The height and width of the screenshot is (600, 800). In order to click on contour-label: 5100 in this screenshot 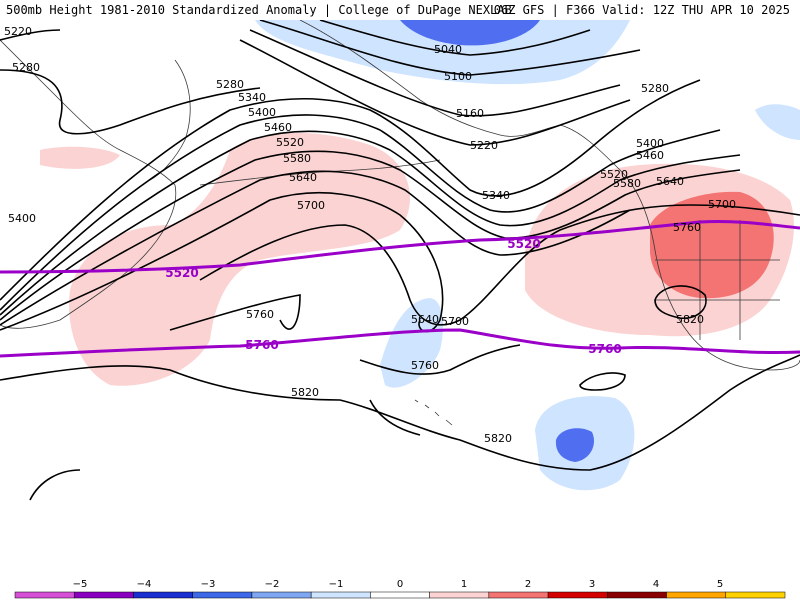, I will do `click(458, 76)`.